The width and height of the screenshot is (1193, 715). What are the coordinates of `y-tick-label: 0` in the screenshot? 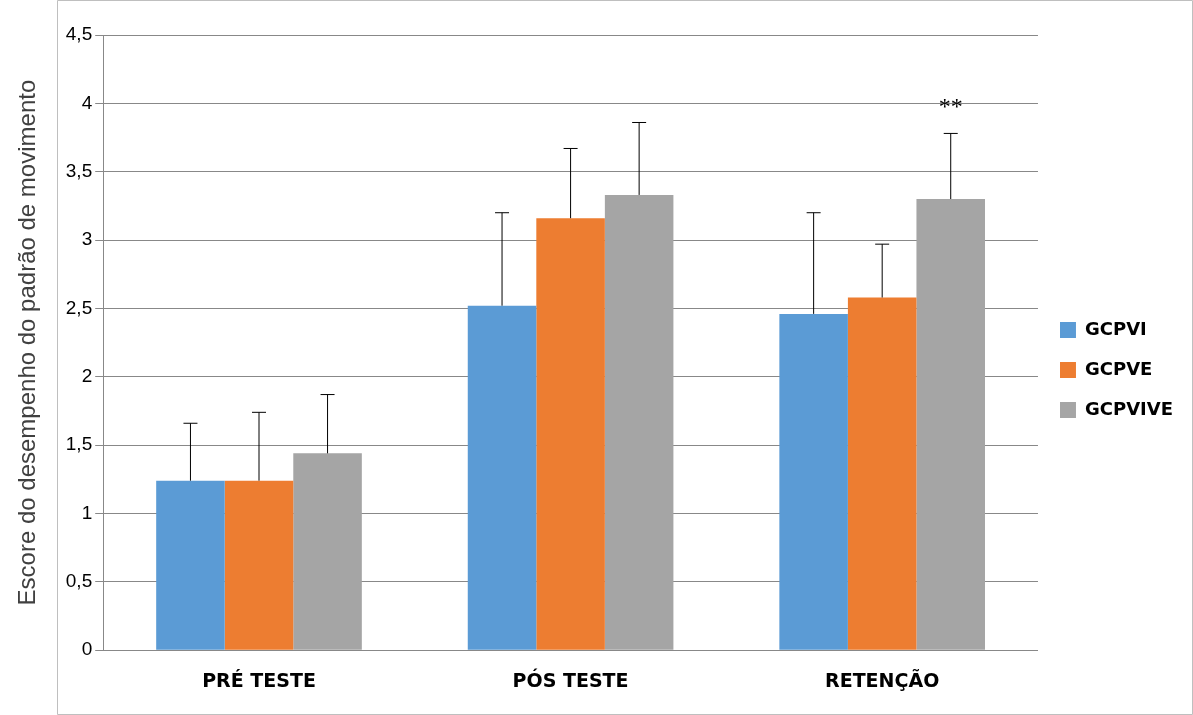 It's located at (87, 649).